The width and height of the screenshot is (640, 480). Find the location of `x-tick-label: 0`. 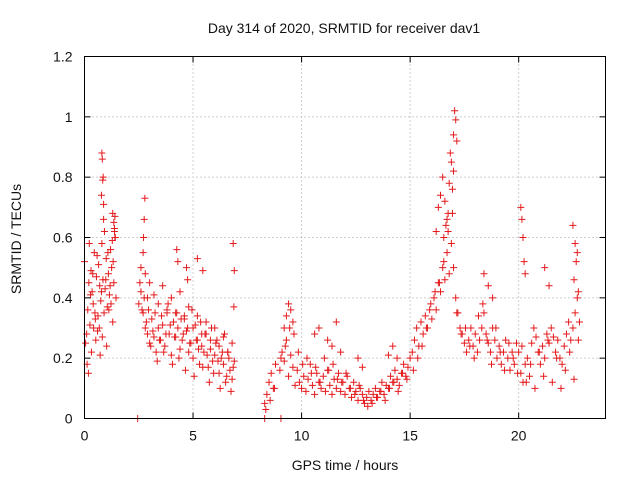

x-tick-label: 0 is located at coordinates (85, 436).